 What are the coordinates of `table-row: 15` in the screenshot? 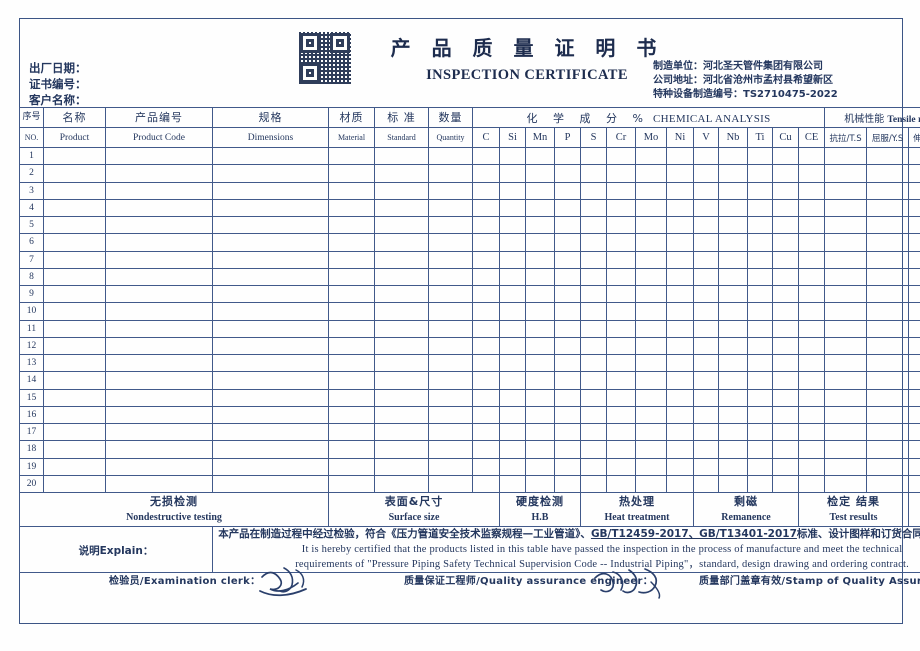 It's located at (469, 397).